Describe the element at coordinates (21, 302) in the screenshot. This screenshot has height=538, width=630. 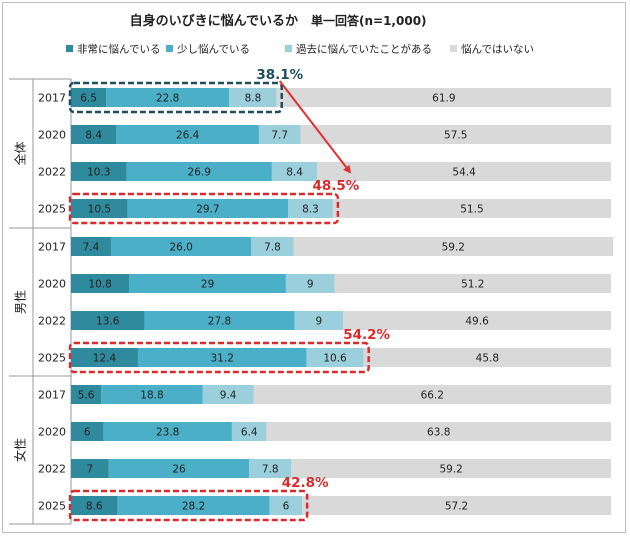
I see `group-label: 男性` at that location.